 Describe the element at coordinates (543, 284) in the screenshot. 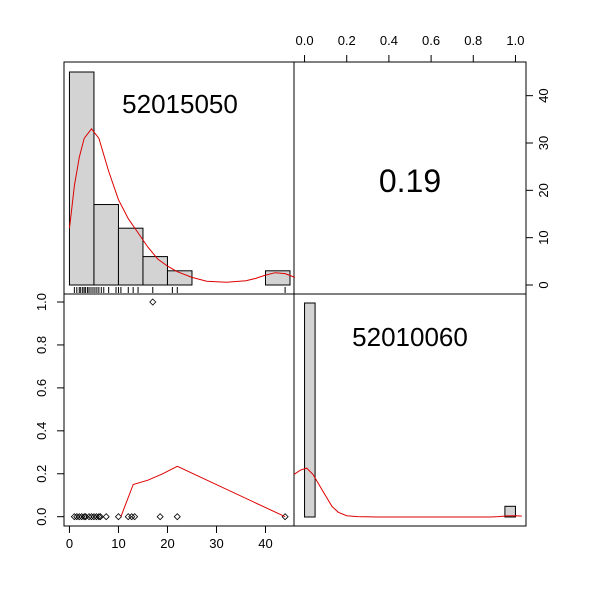

I see `right-tick-label: 0` at that location.